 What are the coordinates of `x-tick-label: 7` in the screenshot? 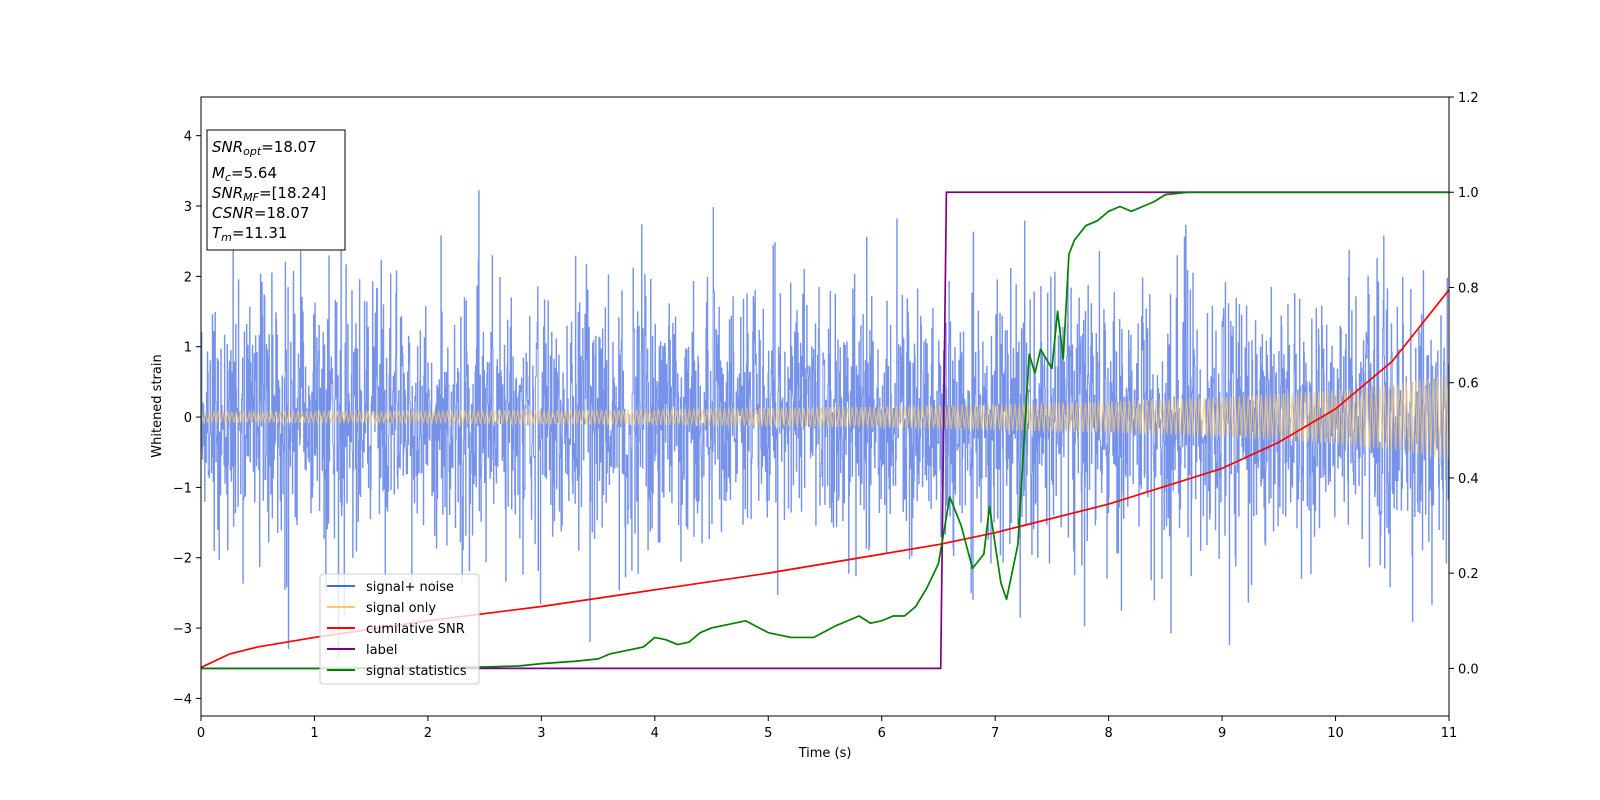 It's located at (995, 733).